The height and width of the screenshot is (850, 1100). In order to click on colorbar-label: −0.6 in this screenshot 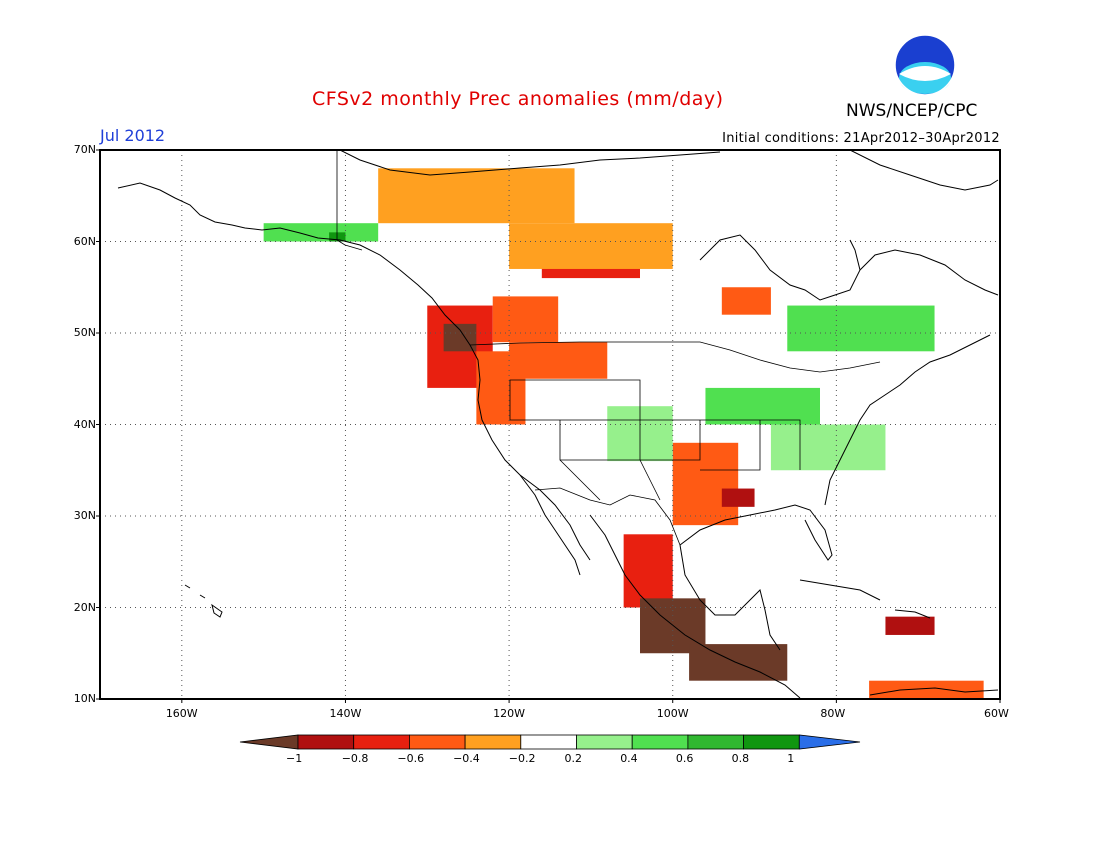, I will do `click(411, 758)`.